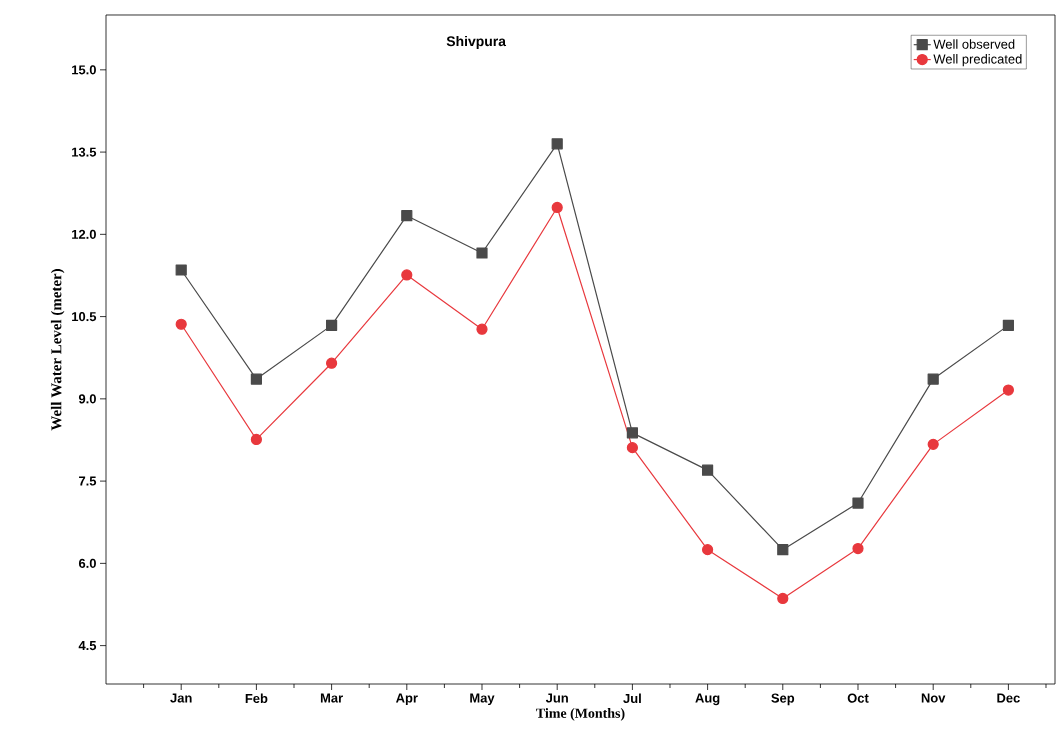 The width and height of the screenshot is (1058, 756). What do you see at coordinates (406, 699) in the screenshot?
I see `x-tick-label: Apr` at bounding box center [406, 699].